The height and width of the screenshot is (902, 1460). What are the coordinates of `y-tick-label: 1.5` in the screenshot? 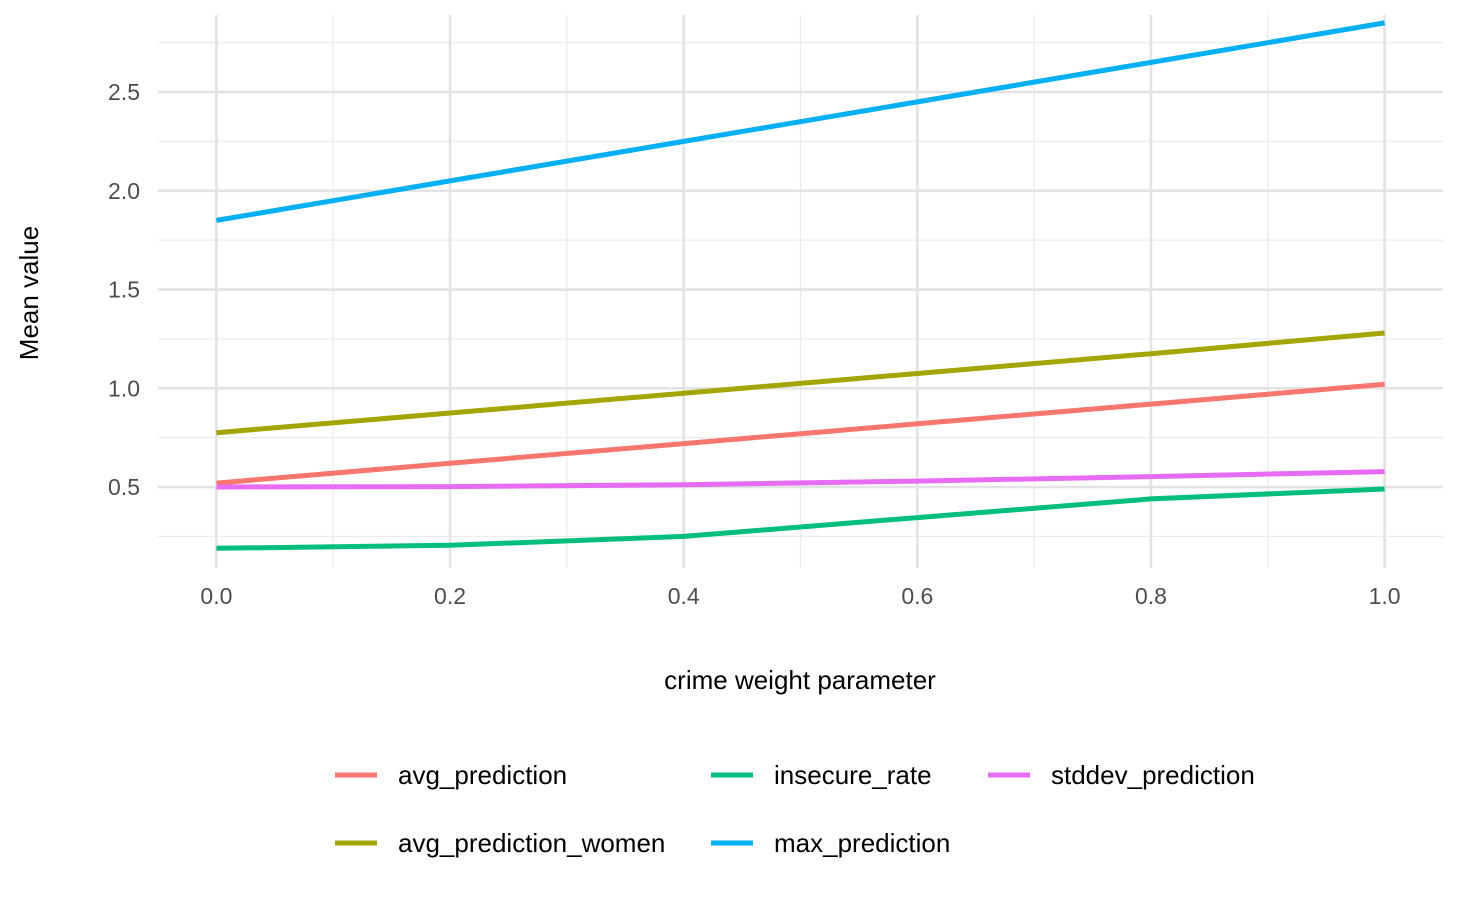 It's located at (124, 290).